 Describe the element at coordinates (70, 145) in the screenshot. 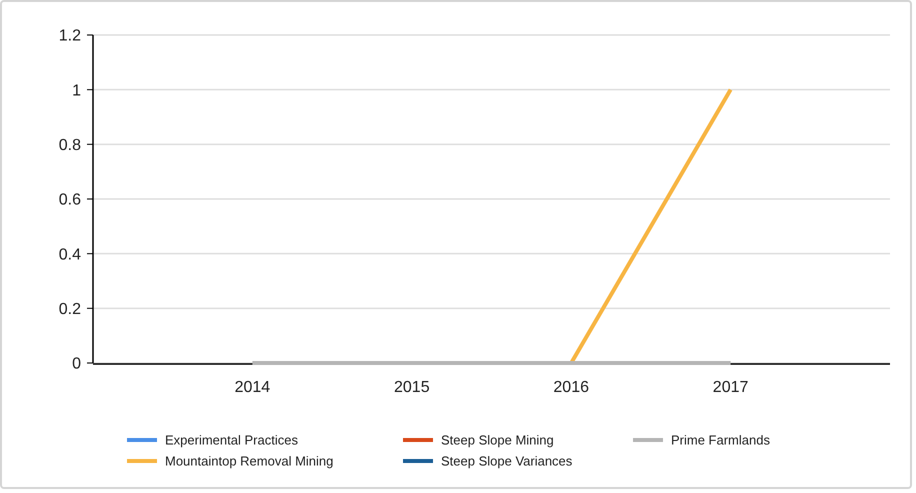

I see `y-tick-label: 0.8` at that location.